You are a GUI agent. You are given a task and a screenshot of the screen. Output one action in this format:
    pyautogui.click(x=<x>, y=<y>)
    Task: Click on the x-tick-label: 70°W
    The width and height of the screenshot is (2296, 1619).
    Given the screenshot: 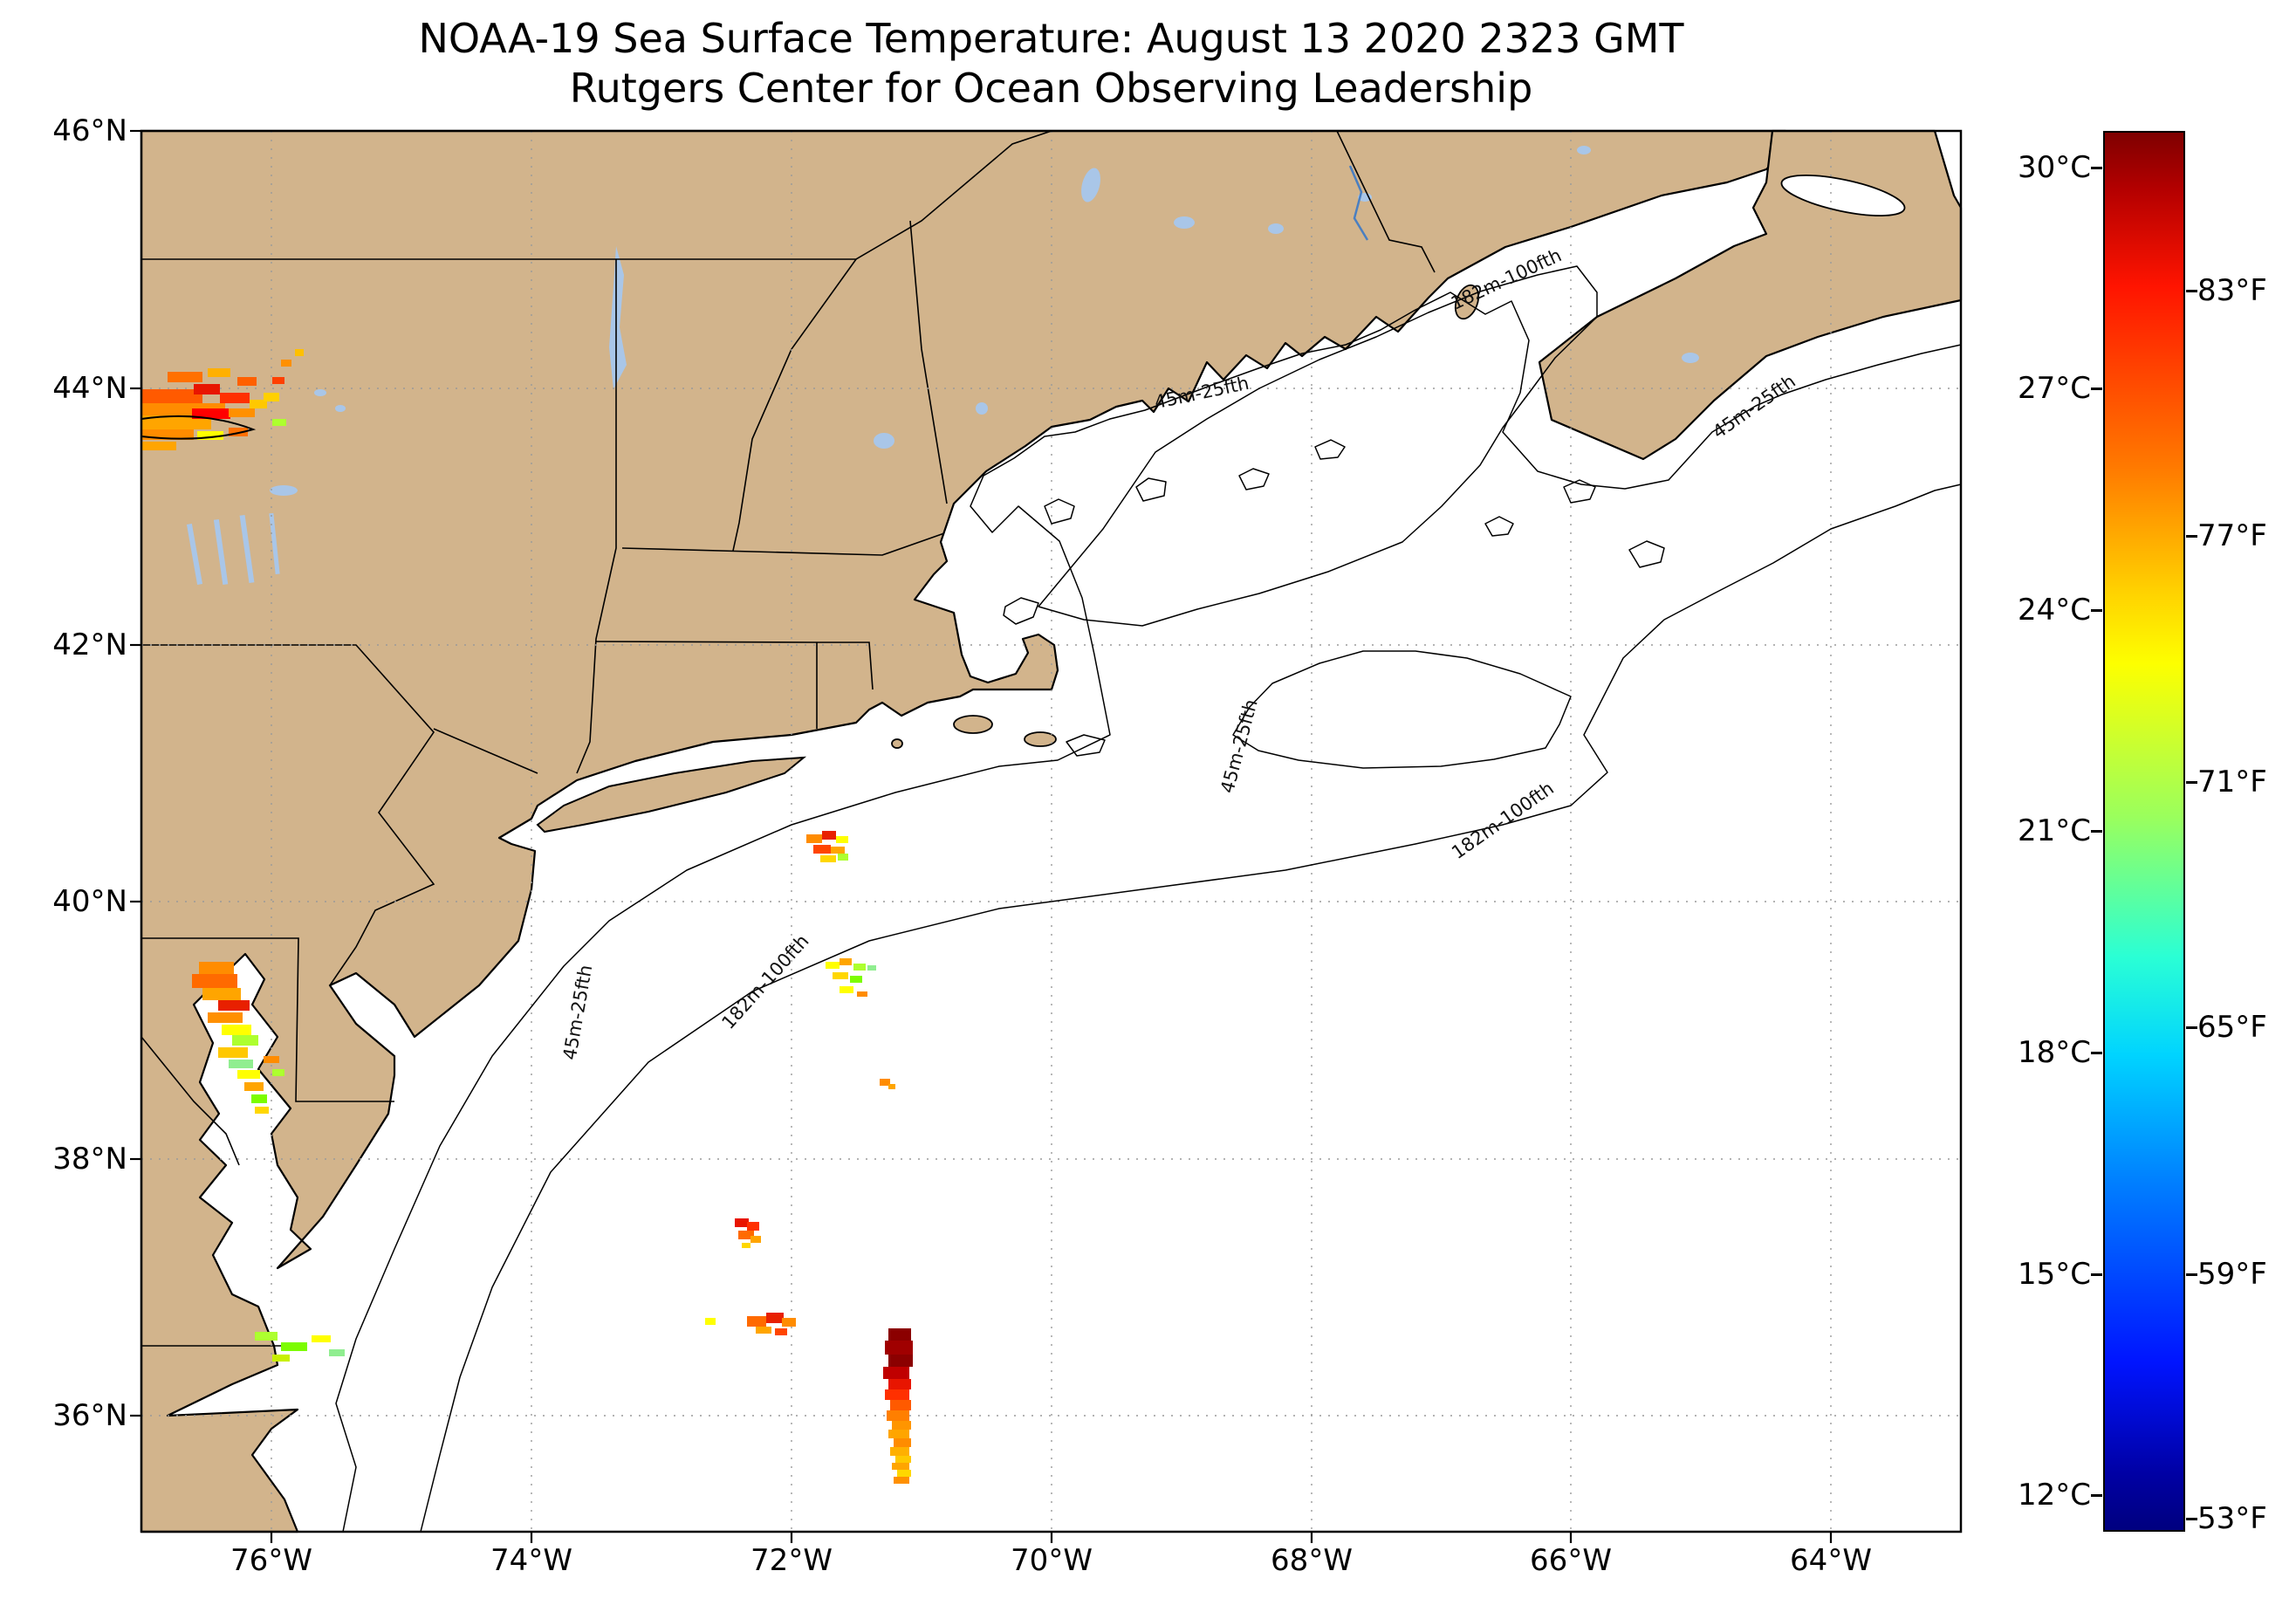 What is the action you would take?
    pyautogui.click(x=1052, y=1560)
    